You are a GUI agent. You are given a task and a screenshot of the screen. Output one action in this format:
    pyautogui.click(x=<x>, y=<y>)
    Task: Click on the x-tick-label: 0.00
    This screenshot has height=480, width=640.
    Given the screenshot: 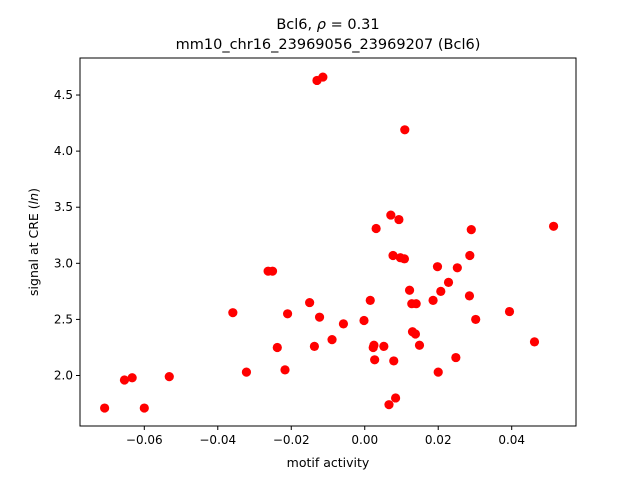 What is the action you would take?
    pyautogui.click(x=364, y=440)
    